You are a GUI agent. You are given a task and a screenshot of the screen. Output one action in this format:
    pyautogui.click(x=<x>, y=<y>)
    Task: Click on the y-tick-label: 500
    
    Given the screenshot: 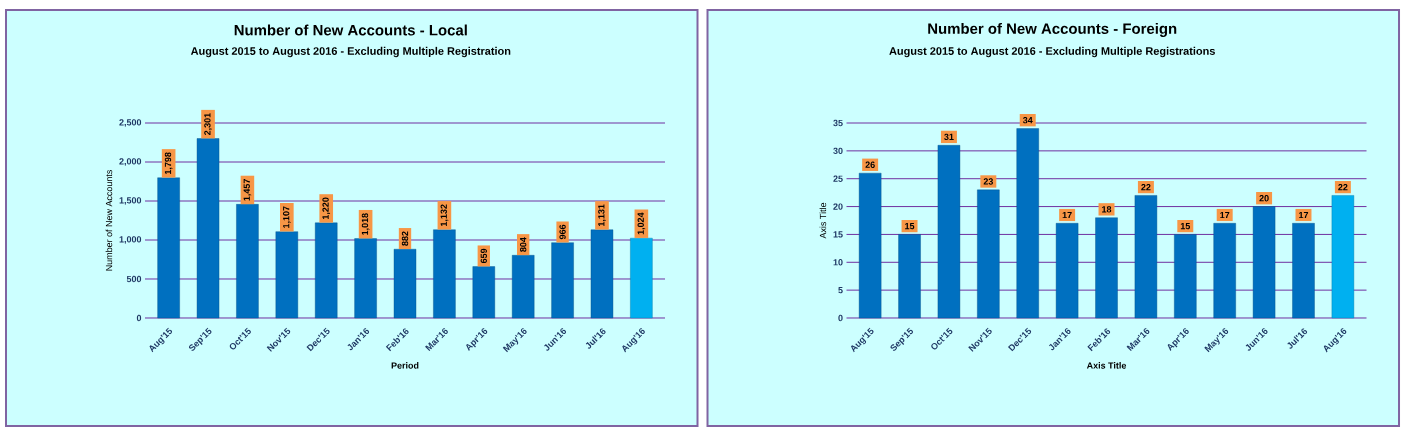 What is the action you would take?
    pyautogui.click(x=134, y=279)
    